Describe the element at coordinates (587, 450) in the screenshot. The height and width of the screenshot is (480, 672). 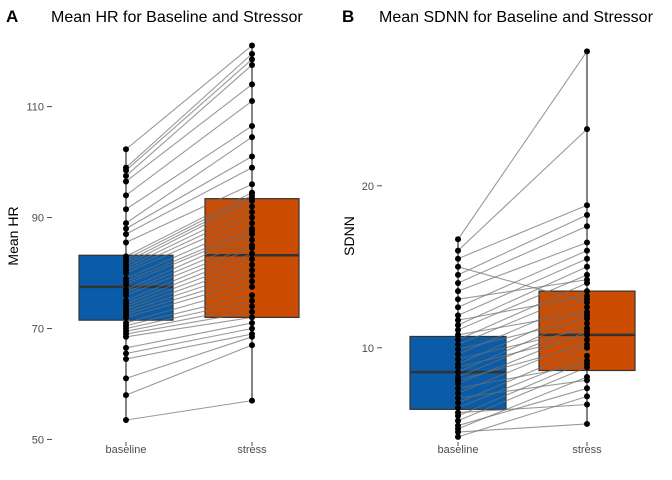
I see `panel-b-x-tick-label-stress: stress` at that location.